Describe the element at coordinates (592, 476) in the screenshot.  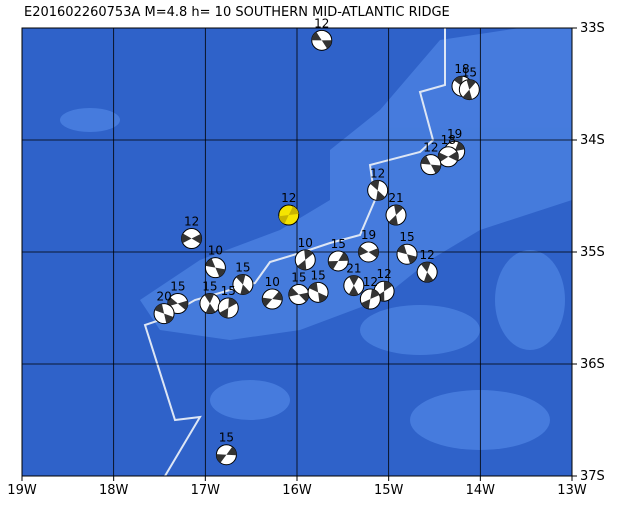
I see `y-tick-label: 37S` at that location.